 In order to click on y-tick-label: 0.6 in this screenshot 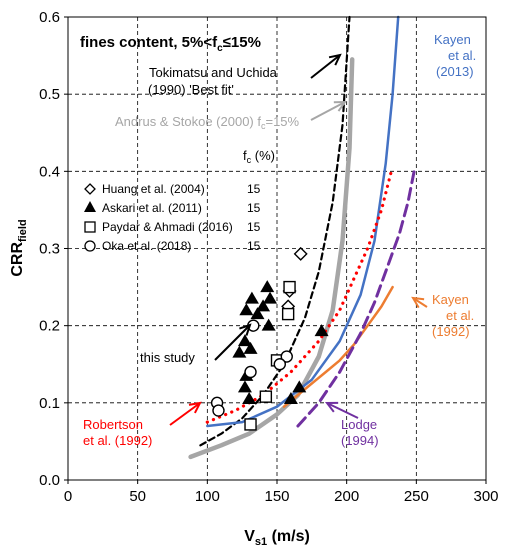, I will do `click(49, 17)`.